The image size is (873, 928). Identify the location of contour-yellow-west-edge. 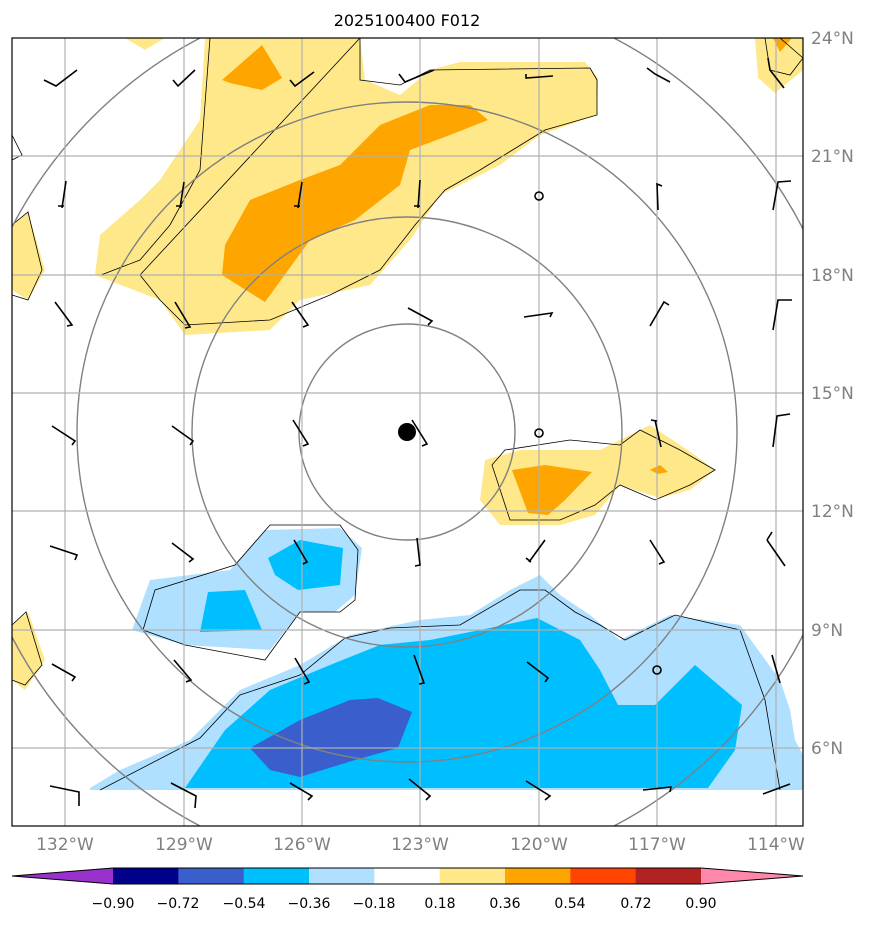
(28, 256).